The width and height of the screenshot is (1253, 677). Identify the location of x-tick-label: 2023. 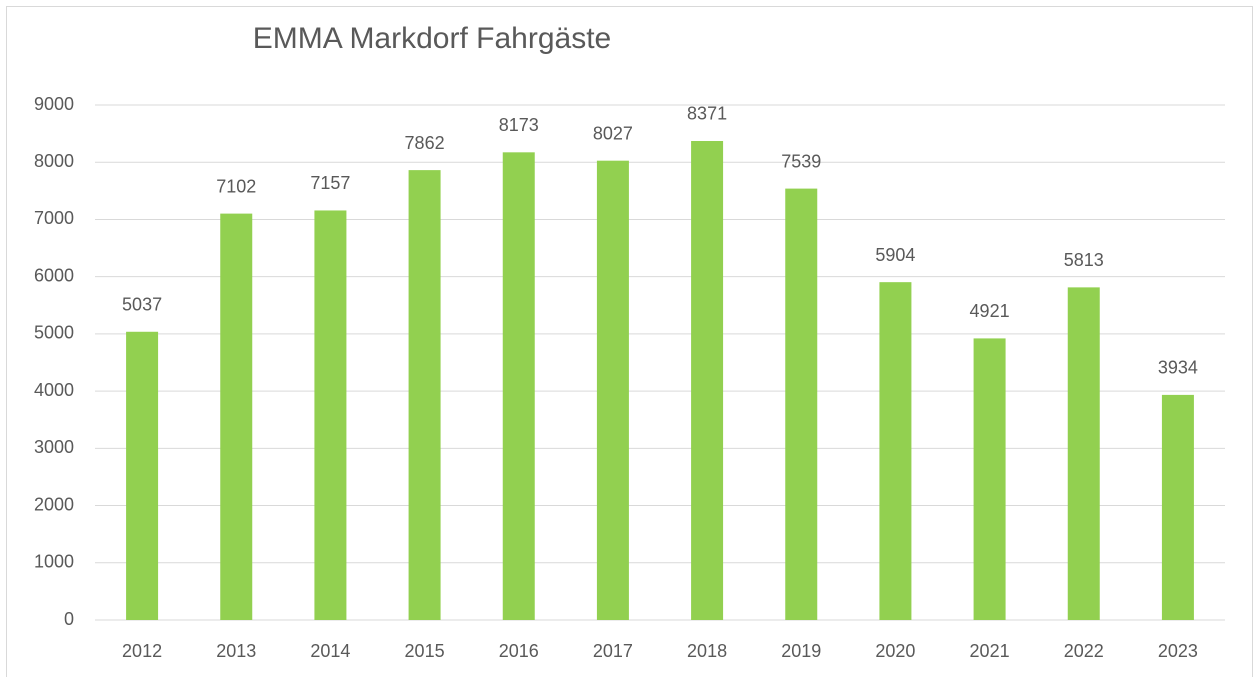
(1178, 651).